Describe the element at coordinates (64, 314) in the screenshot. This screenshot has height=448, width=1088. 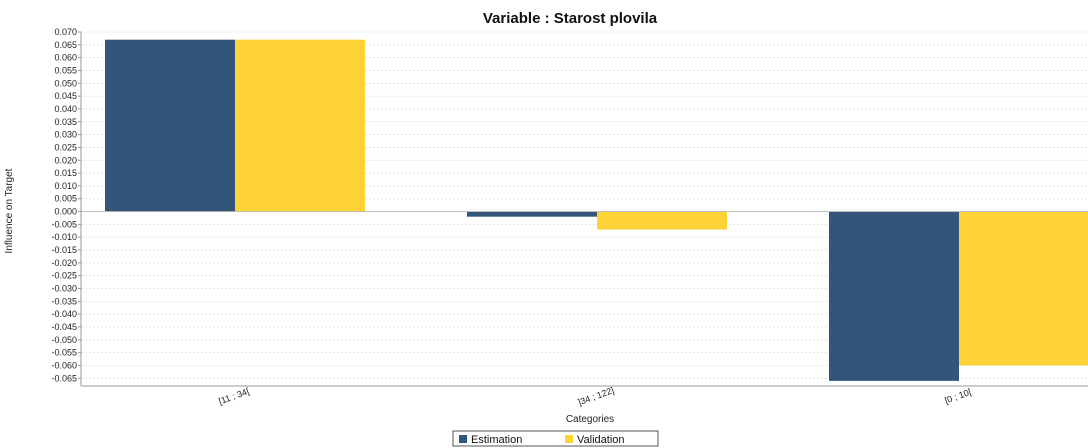
I see `y-tick-label: -0.040` at that location.